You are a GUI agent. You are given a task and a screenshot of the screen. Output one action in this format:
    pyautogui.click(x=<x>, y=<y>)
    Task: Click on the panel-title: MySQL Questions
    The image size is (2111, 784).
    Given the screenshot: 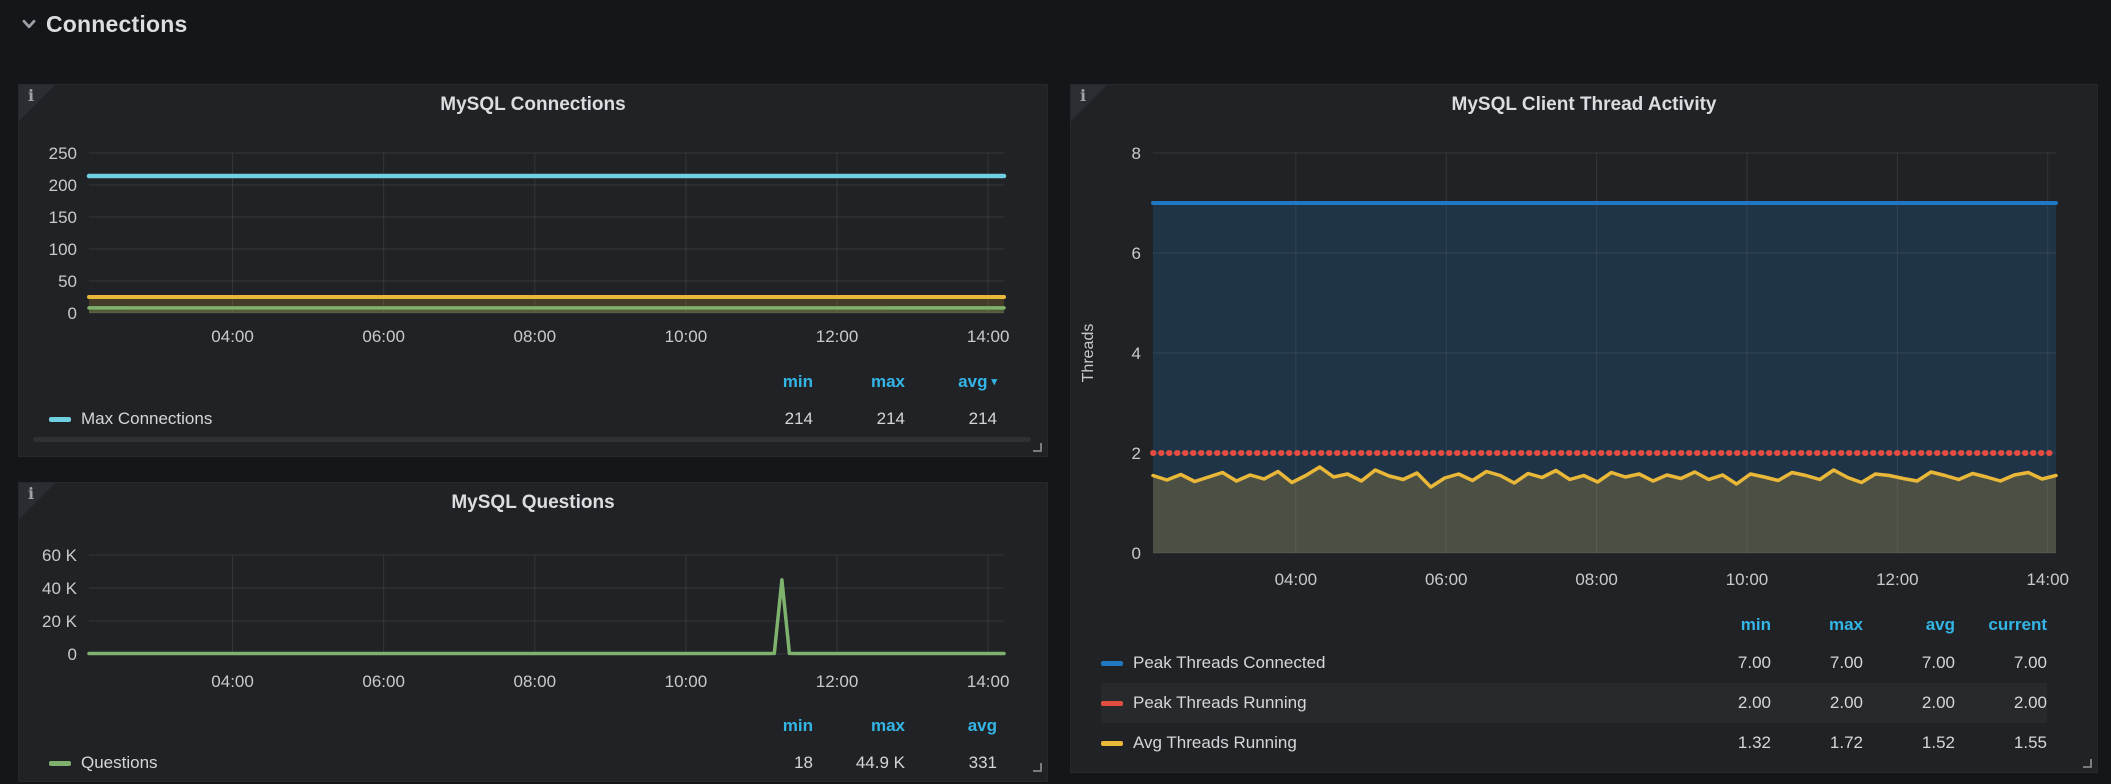 What is the action you would take?
    pyautogui.click(x=533, y=502)
    